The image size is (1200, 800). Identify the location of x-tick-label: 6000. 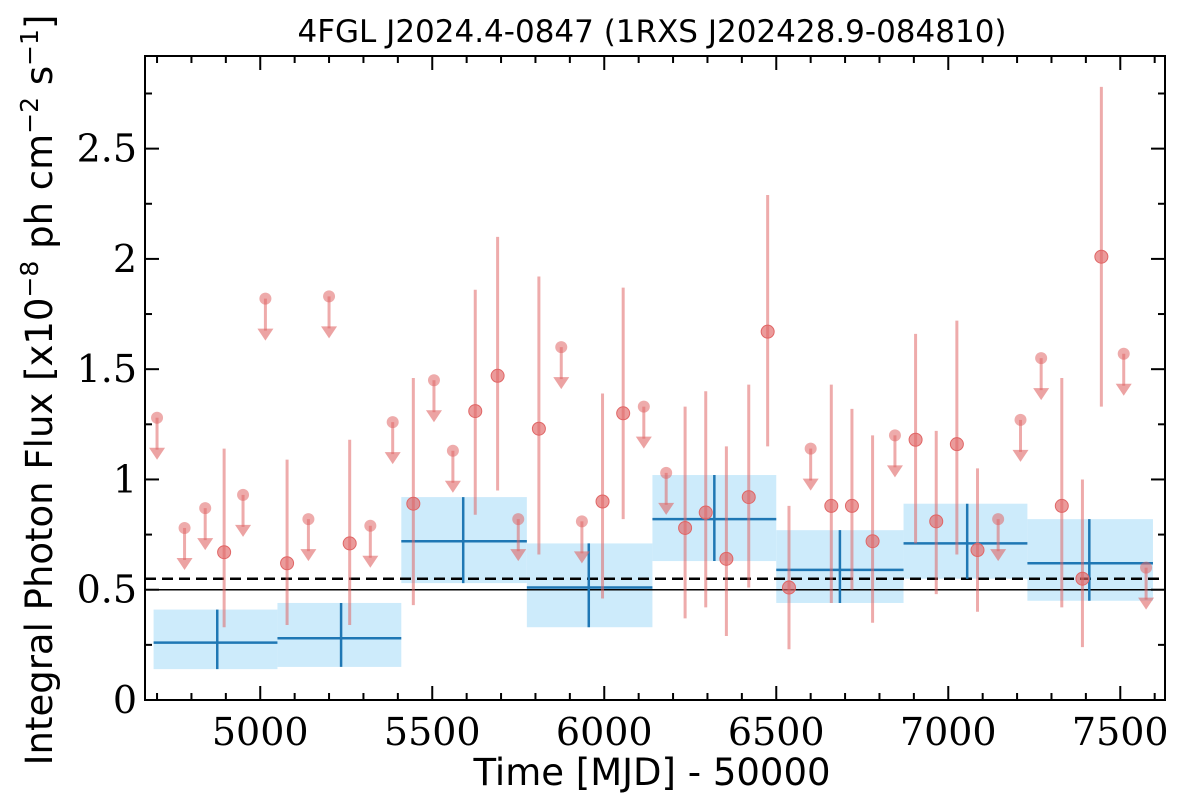
(604, 732).